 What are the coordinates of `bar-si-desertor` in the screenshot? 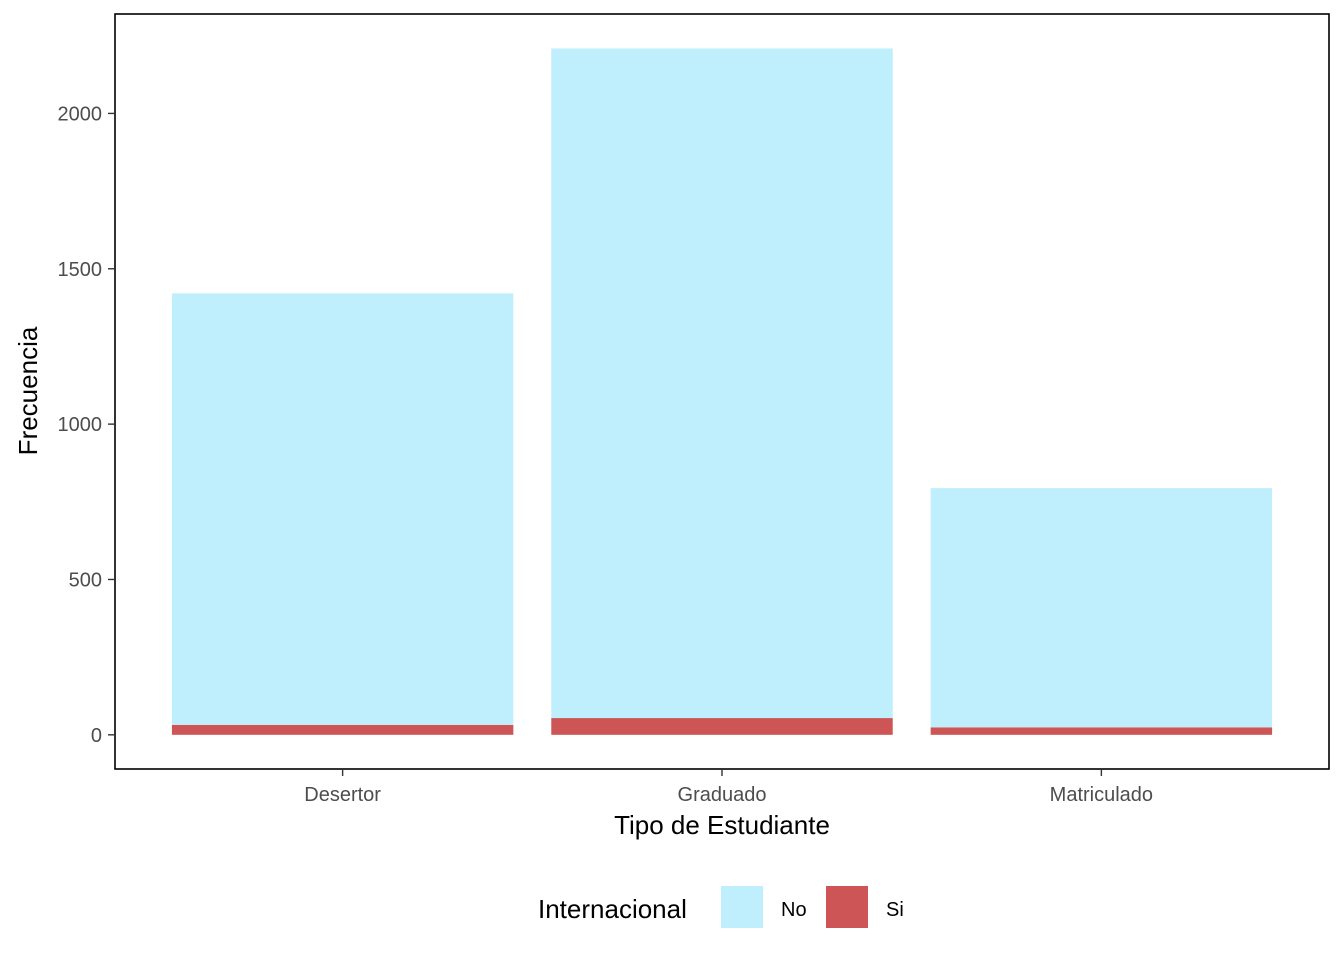 It's located at (342, 729).